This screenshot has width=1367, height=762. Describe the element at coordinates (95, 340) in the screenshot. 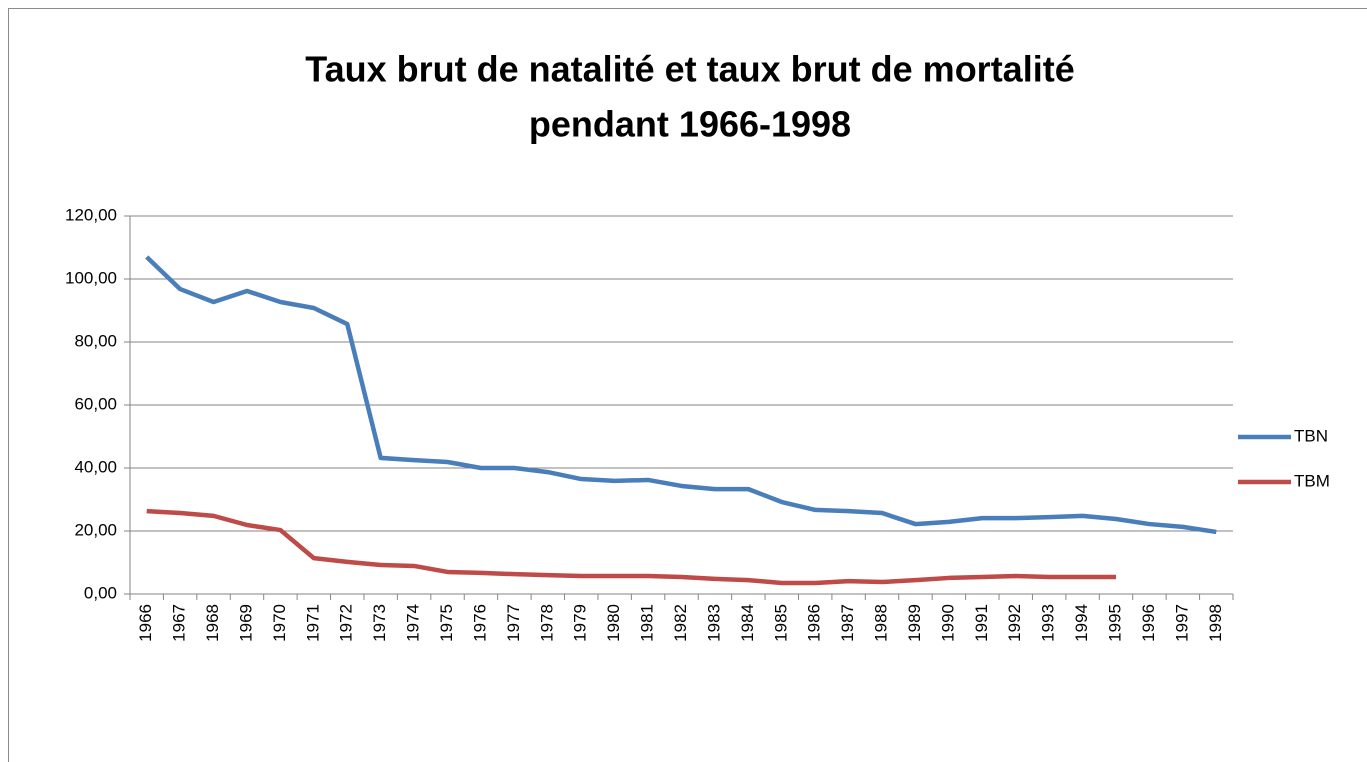

I see `y-tick-label: 80,00` at that location.